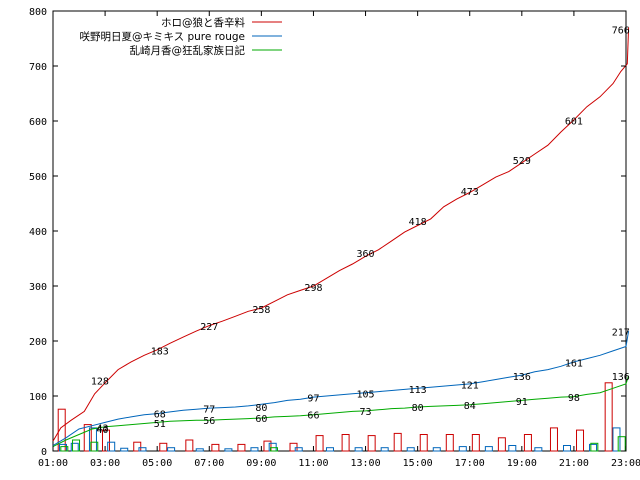 This screenshot has width=640, height=480. I want to click on data-label: 473, so click(470, 192).